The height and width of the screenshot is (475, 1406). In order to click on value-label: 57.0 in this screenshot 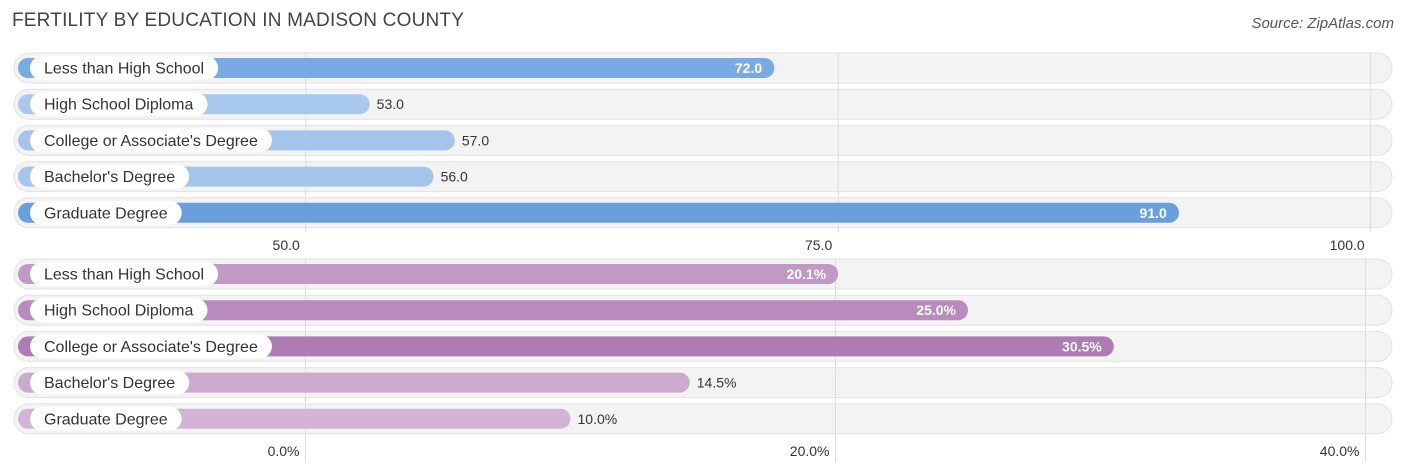, I will do `click(475, 140)`.